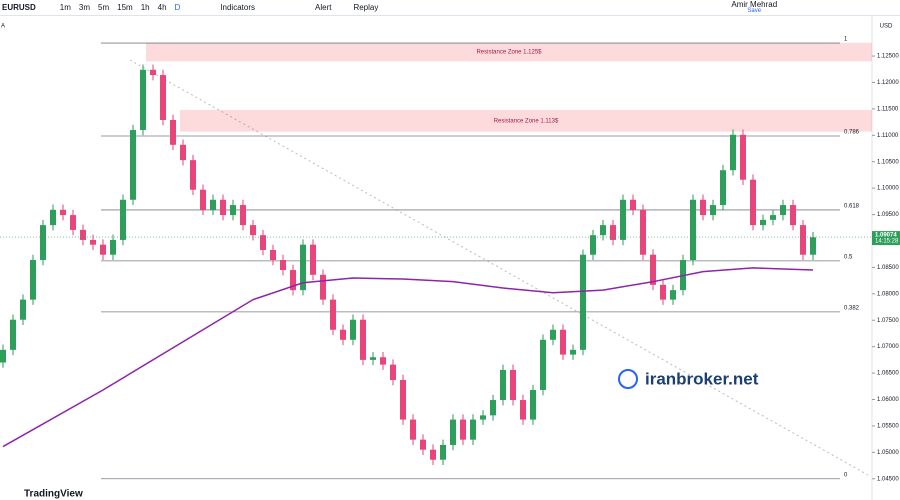 The height and width of the screenshot is (500, 900). What do you see at coordinates (177, 7) in the screenshot?
I see `interval: D` at bounding box center [177, 7].